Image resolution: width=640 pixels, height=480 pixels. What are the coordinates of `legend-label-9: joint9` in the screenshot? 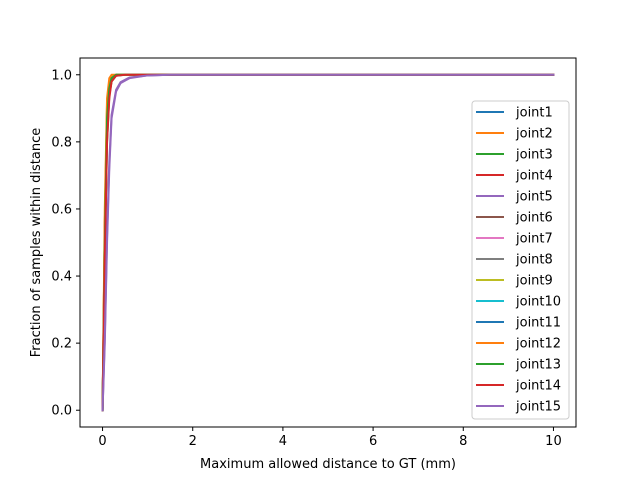 It's located at (534, 281).